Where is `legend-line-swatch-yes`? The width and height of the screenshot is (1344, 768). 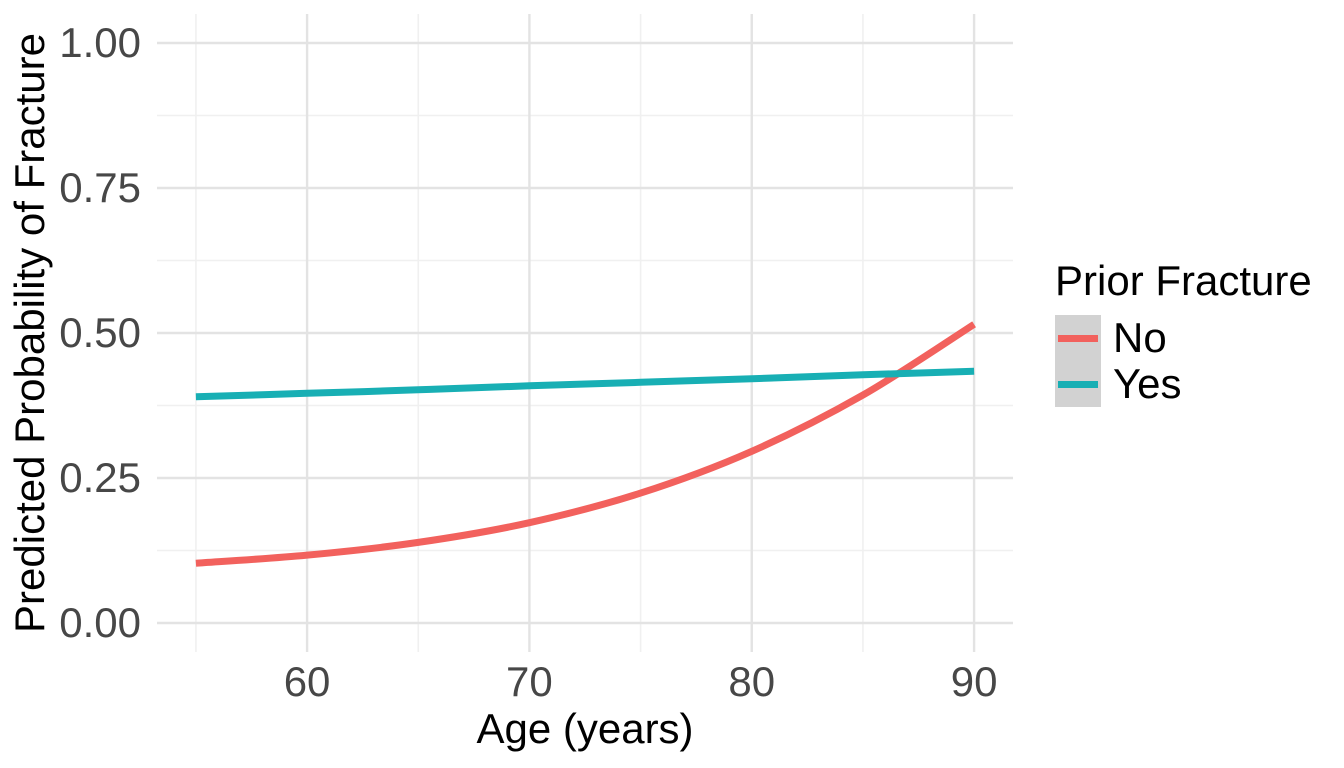
legend-line-swatch-yes is located at coordinates (1078, 384).